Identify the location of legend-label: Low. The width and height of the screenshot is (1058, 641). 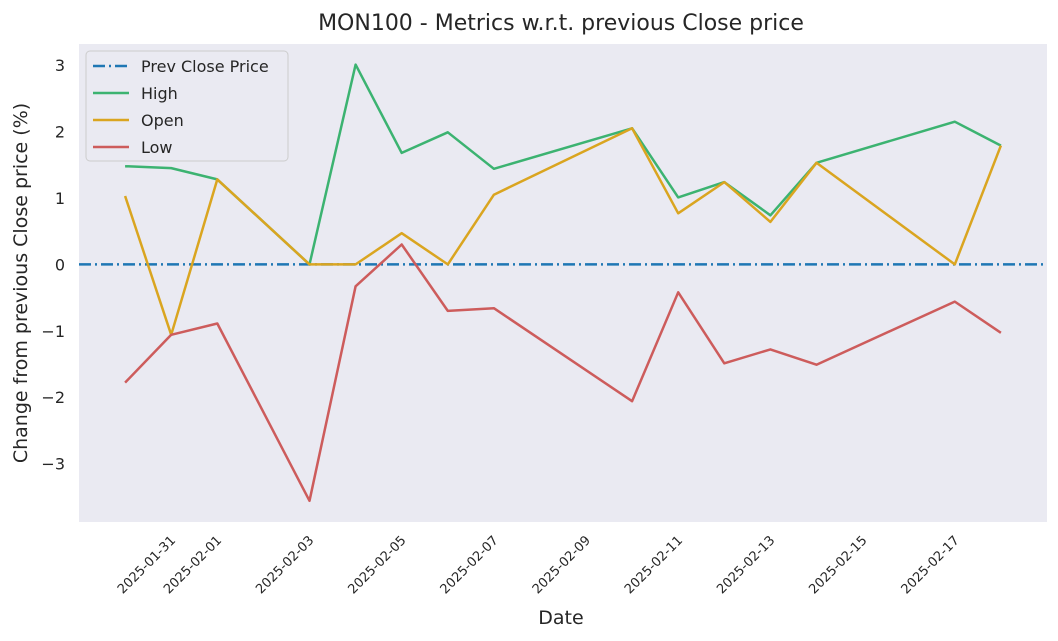
(157, 147).